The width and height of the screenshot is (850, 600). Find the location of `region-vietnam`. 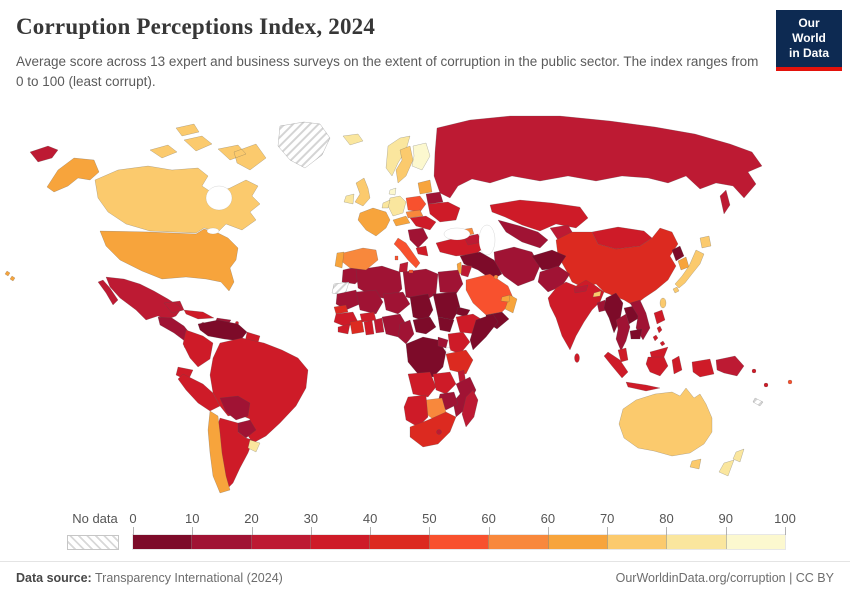

region-vietnam is located at coordinates (640, 320).